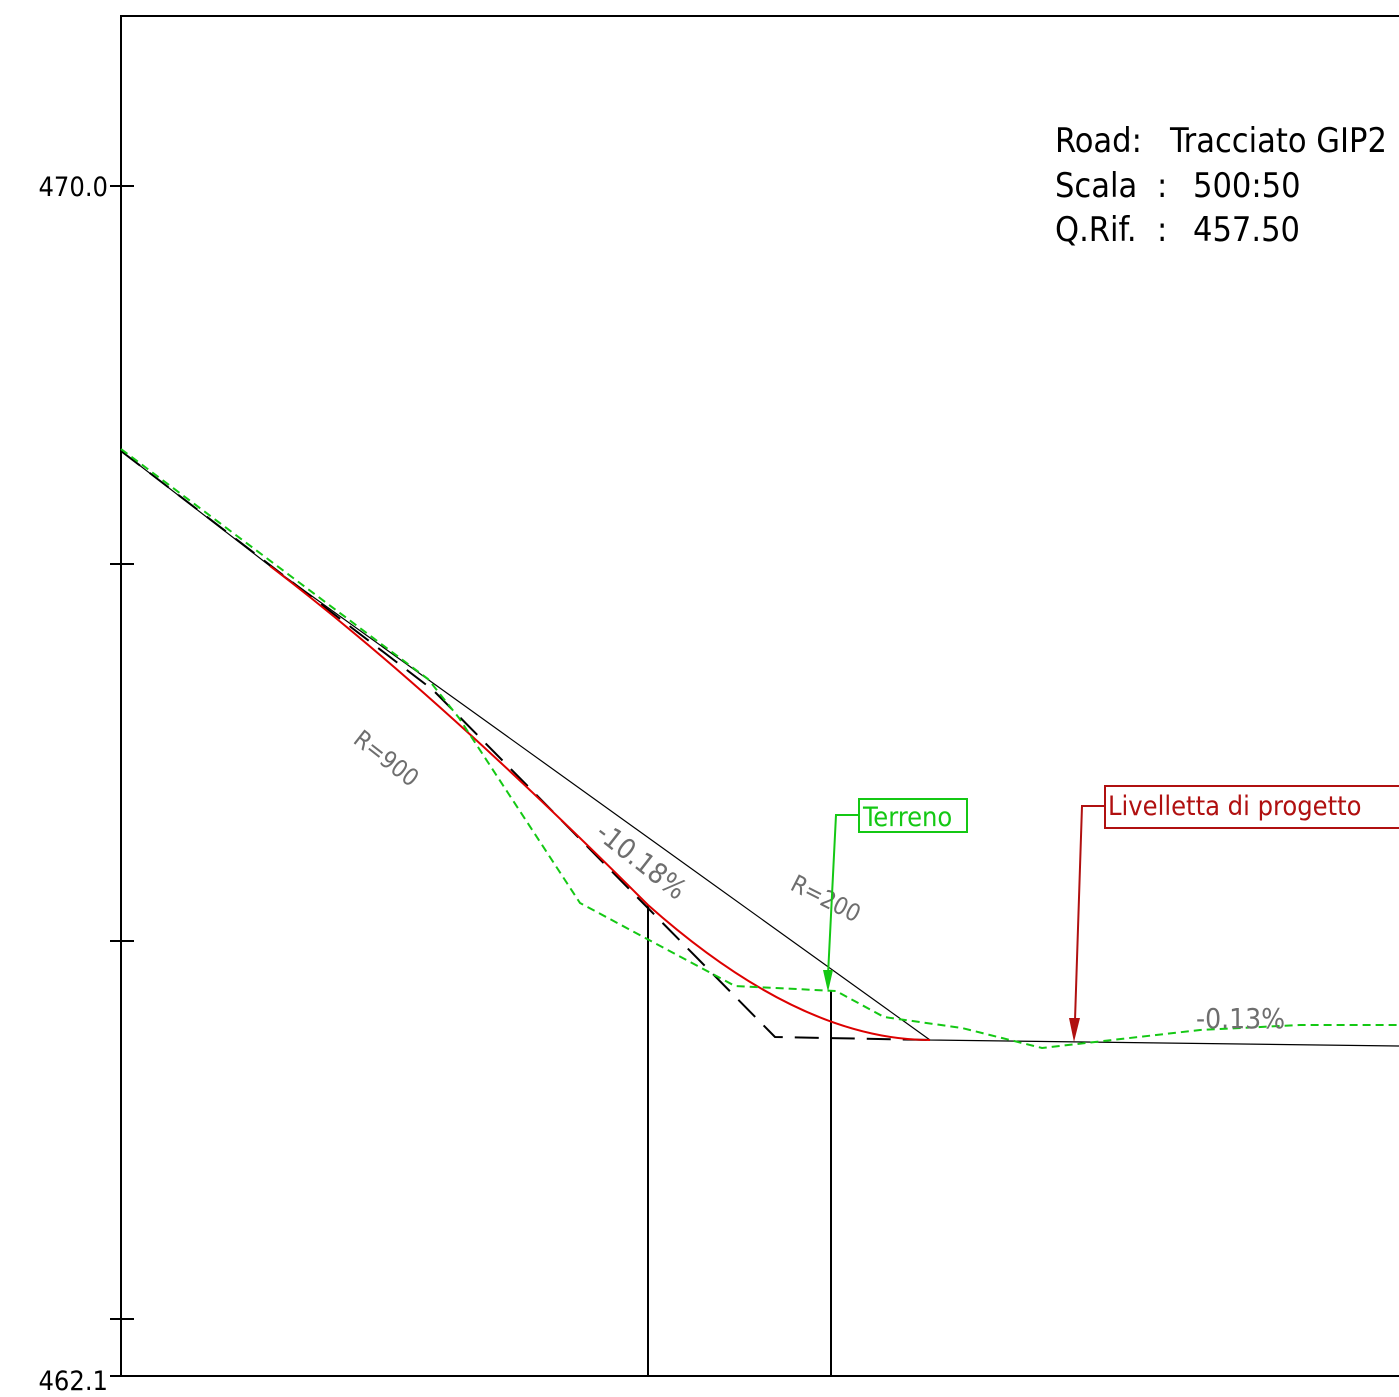 This screenshot has width=1399, height=1397. What do you see at coordinates (641, 861) in the screenshot?
I see `slope-label: -10.18%` at bounding box center [641, 861].